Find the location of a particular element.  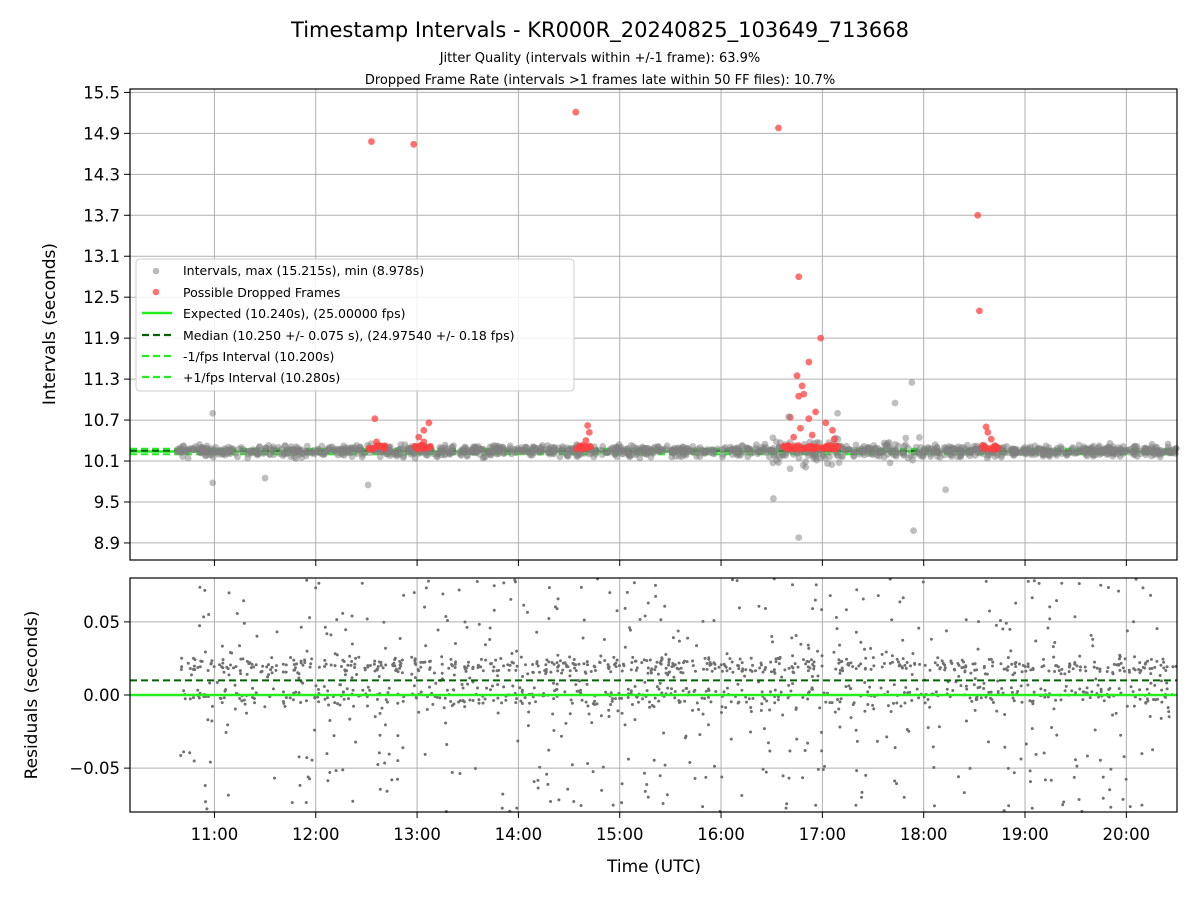

bottom-y-tick-label: 0.00 is located at coordinates (101, 695).